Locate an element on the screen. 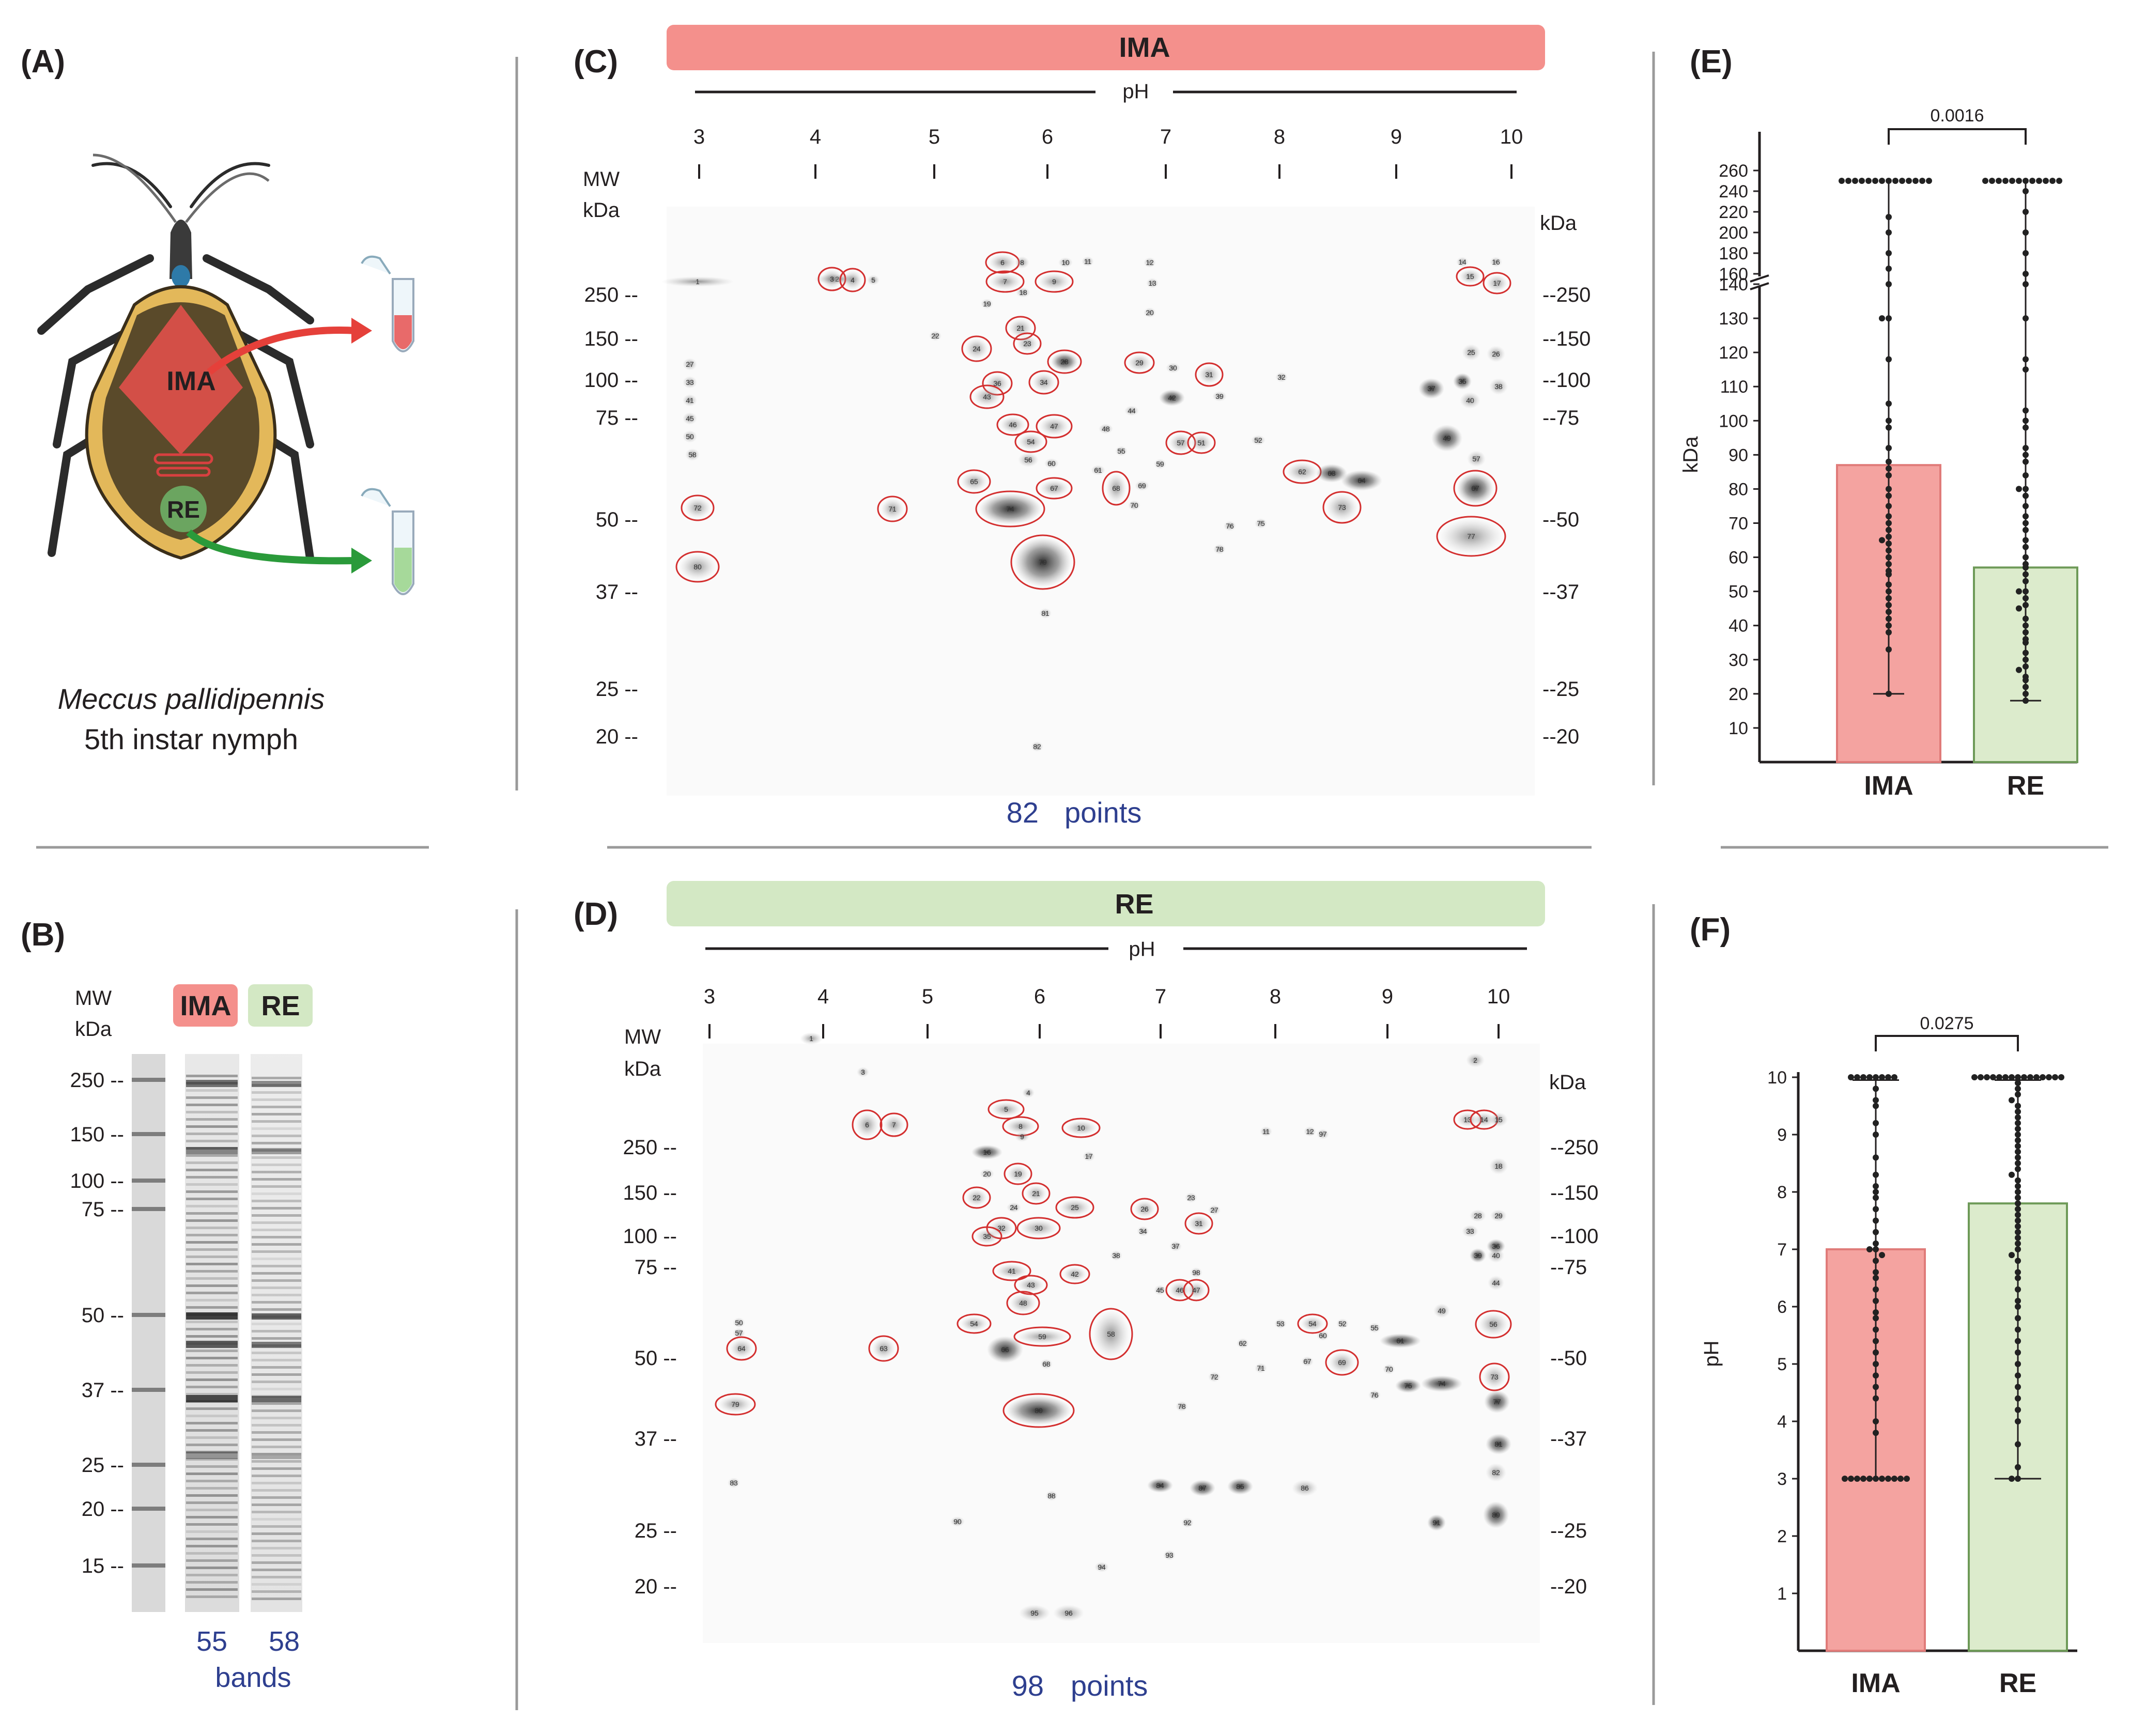 The height and width of the screenshot is (1736, 2130). spot-number: 72 is located at coordinates (698, 508).